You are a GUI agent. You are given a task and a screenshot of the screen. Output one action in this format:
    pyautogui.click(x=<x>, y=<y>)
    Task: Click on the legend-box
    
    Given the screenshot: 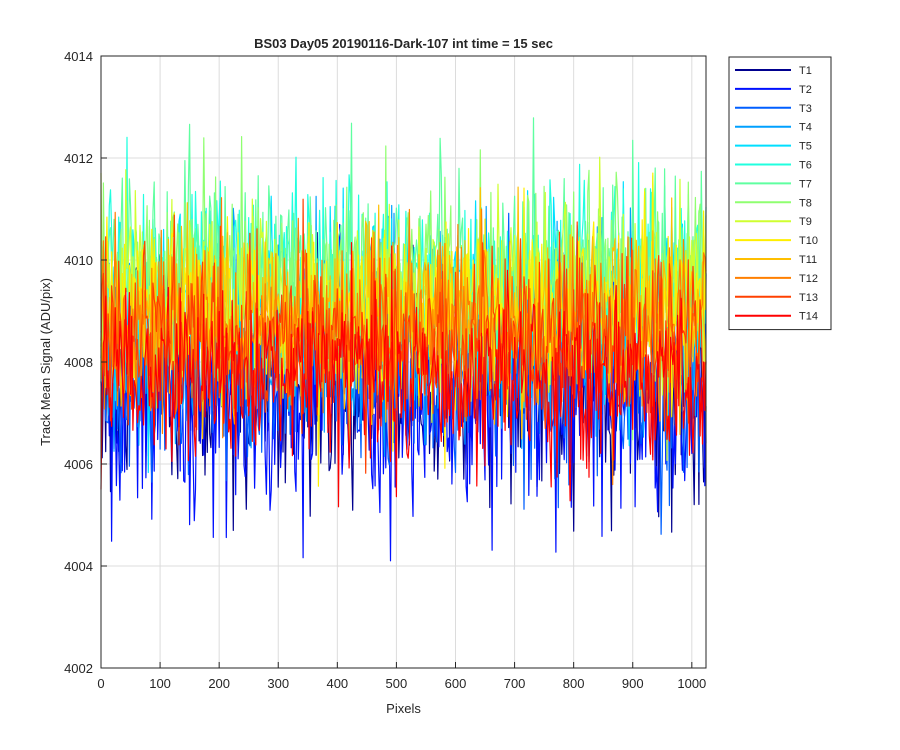 What is the action you would take?
    pyautogui.click(x=780, y=193)
    